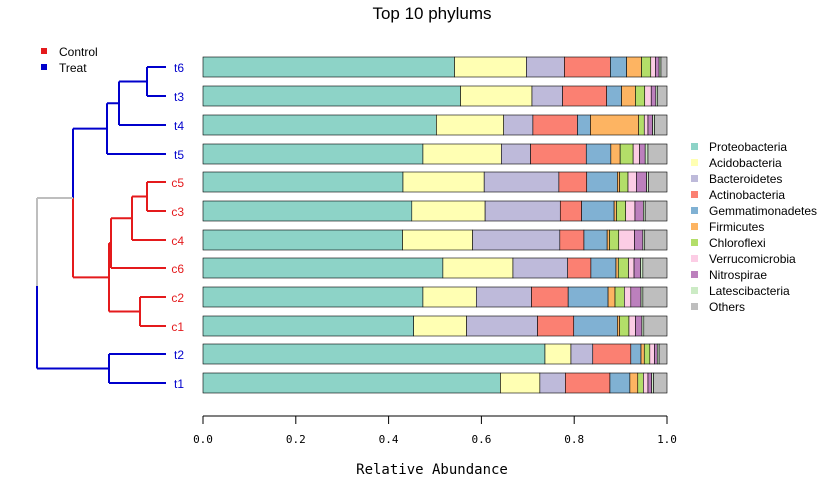  Describe the element at coordinates (179, 97) in the screenshot. I see `sample-label: t3` at that location.